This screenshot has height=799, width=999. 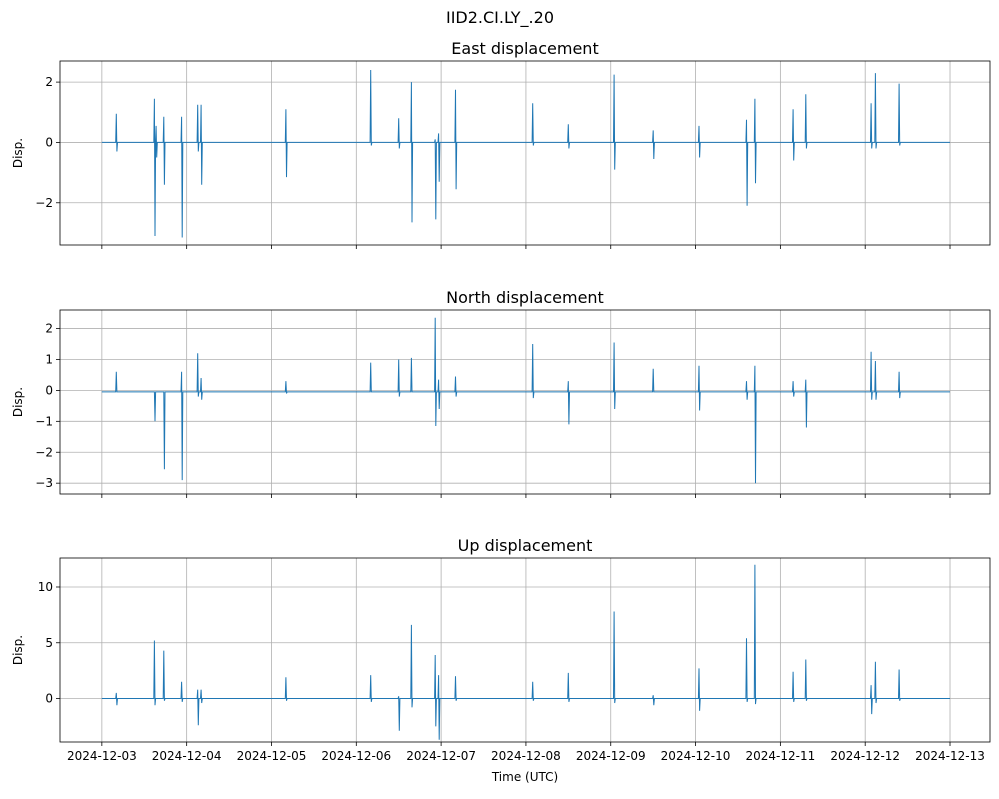 What do you see at coordinates (611, 756) in the screenshot?
I see `x-tick-label: 2024-12-09` at bounding box center [611, 756].